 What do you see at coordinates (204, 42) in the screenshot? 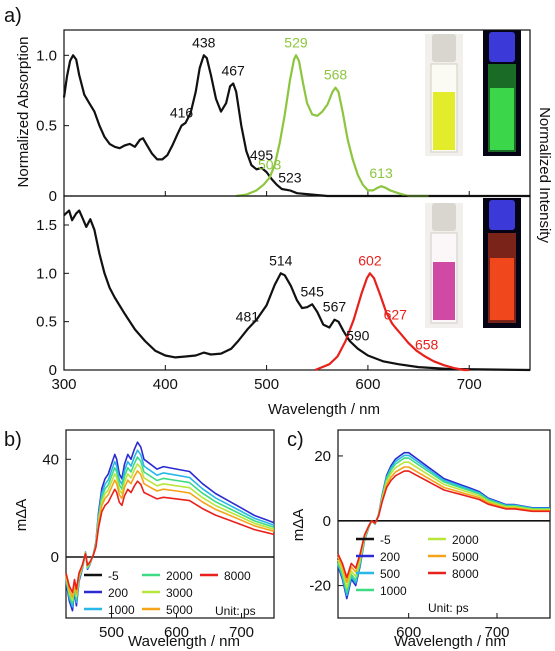
I see `a-top-peak-label: 438` at bounding box center [204, 42].